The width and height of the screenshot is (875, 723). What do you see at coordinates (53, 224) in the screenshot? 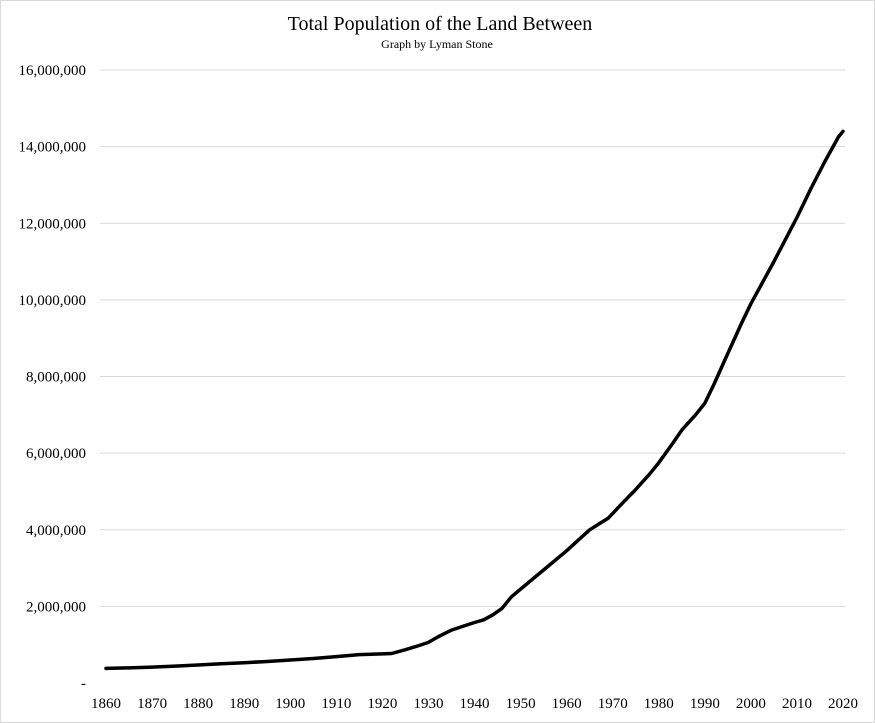
I see `y-tick-label: 12,000,000` at bounding box center [53, 224].